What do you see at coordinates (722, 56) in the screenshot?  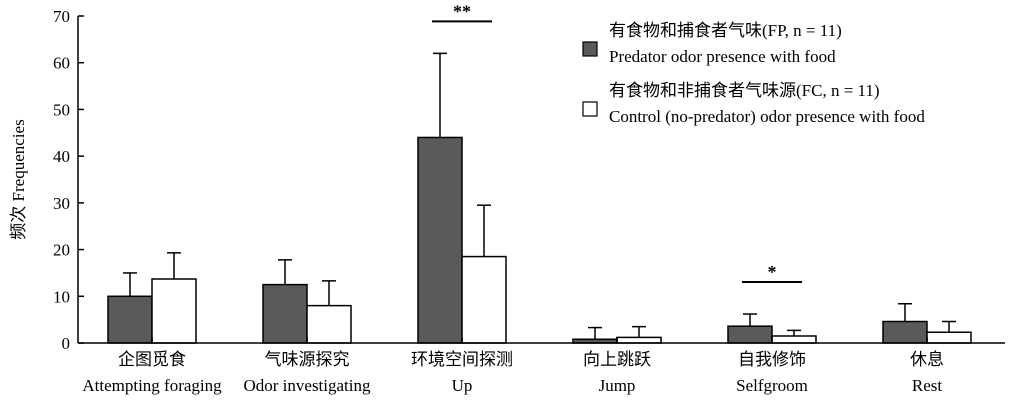 I see `legend-label-en: Predator odor presence with food` at bounding box center [722, 56].